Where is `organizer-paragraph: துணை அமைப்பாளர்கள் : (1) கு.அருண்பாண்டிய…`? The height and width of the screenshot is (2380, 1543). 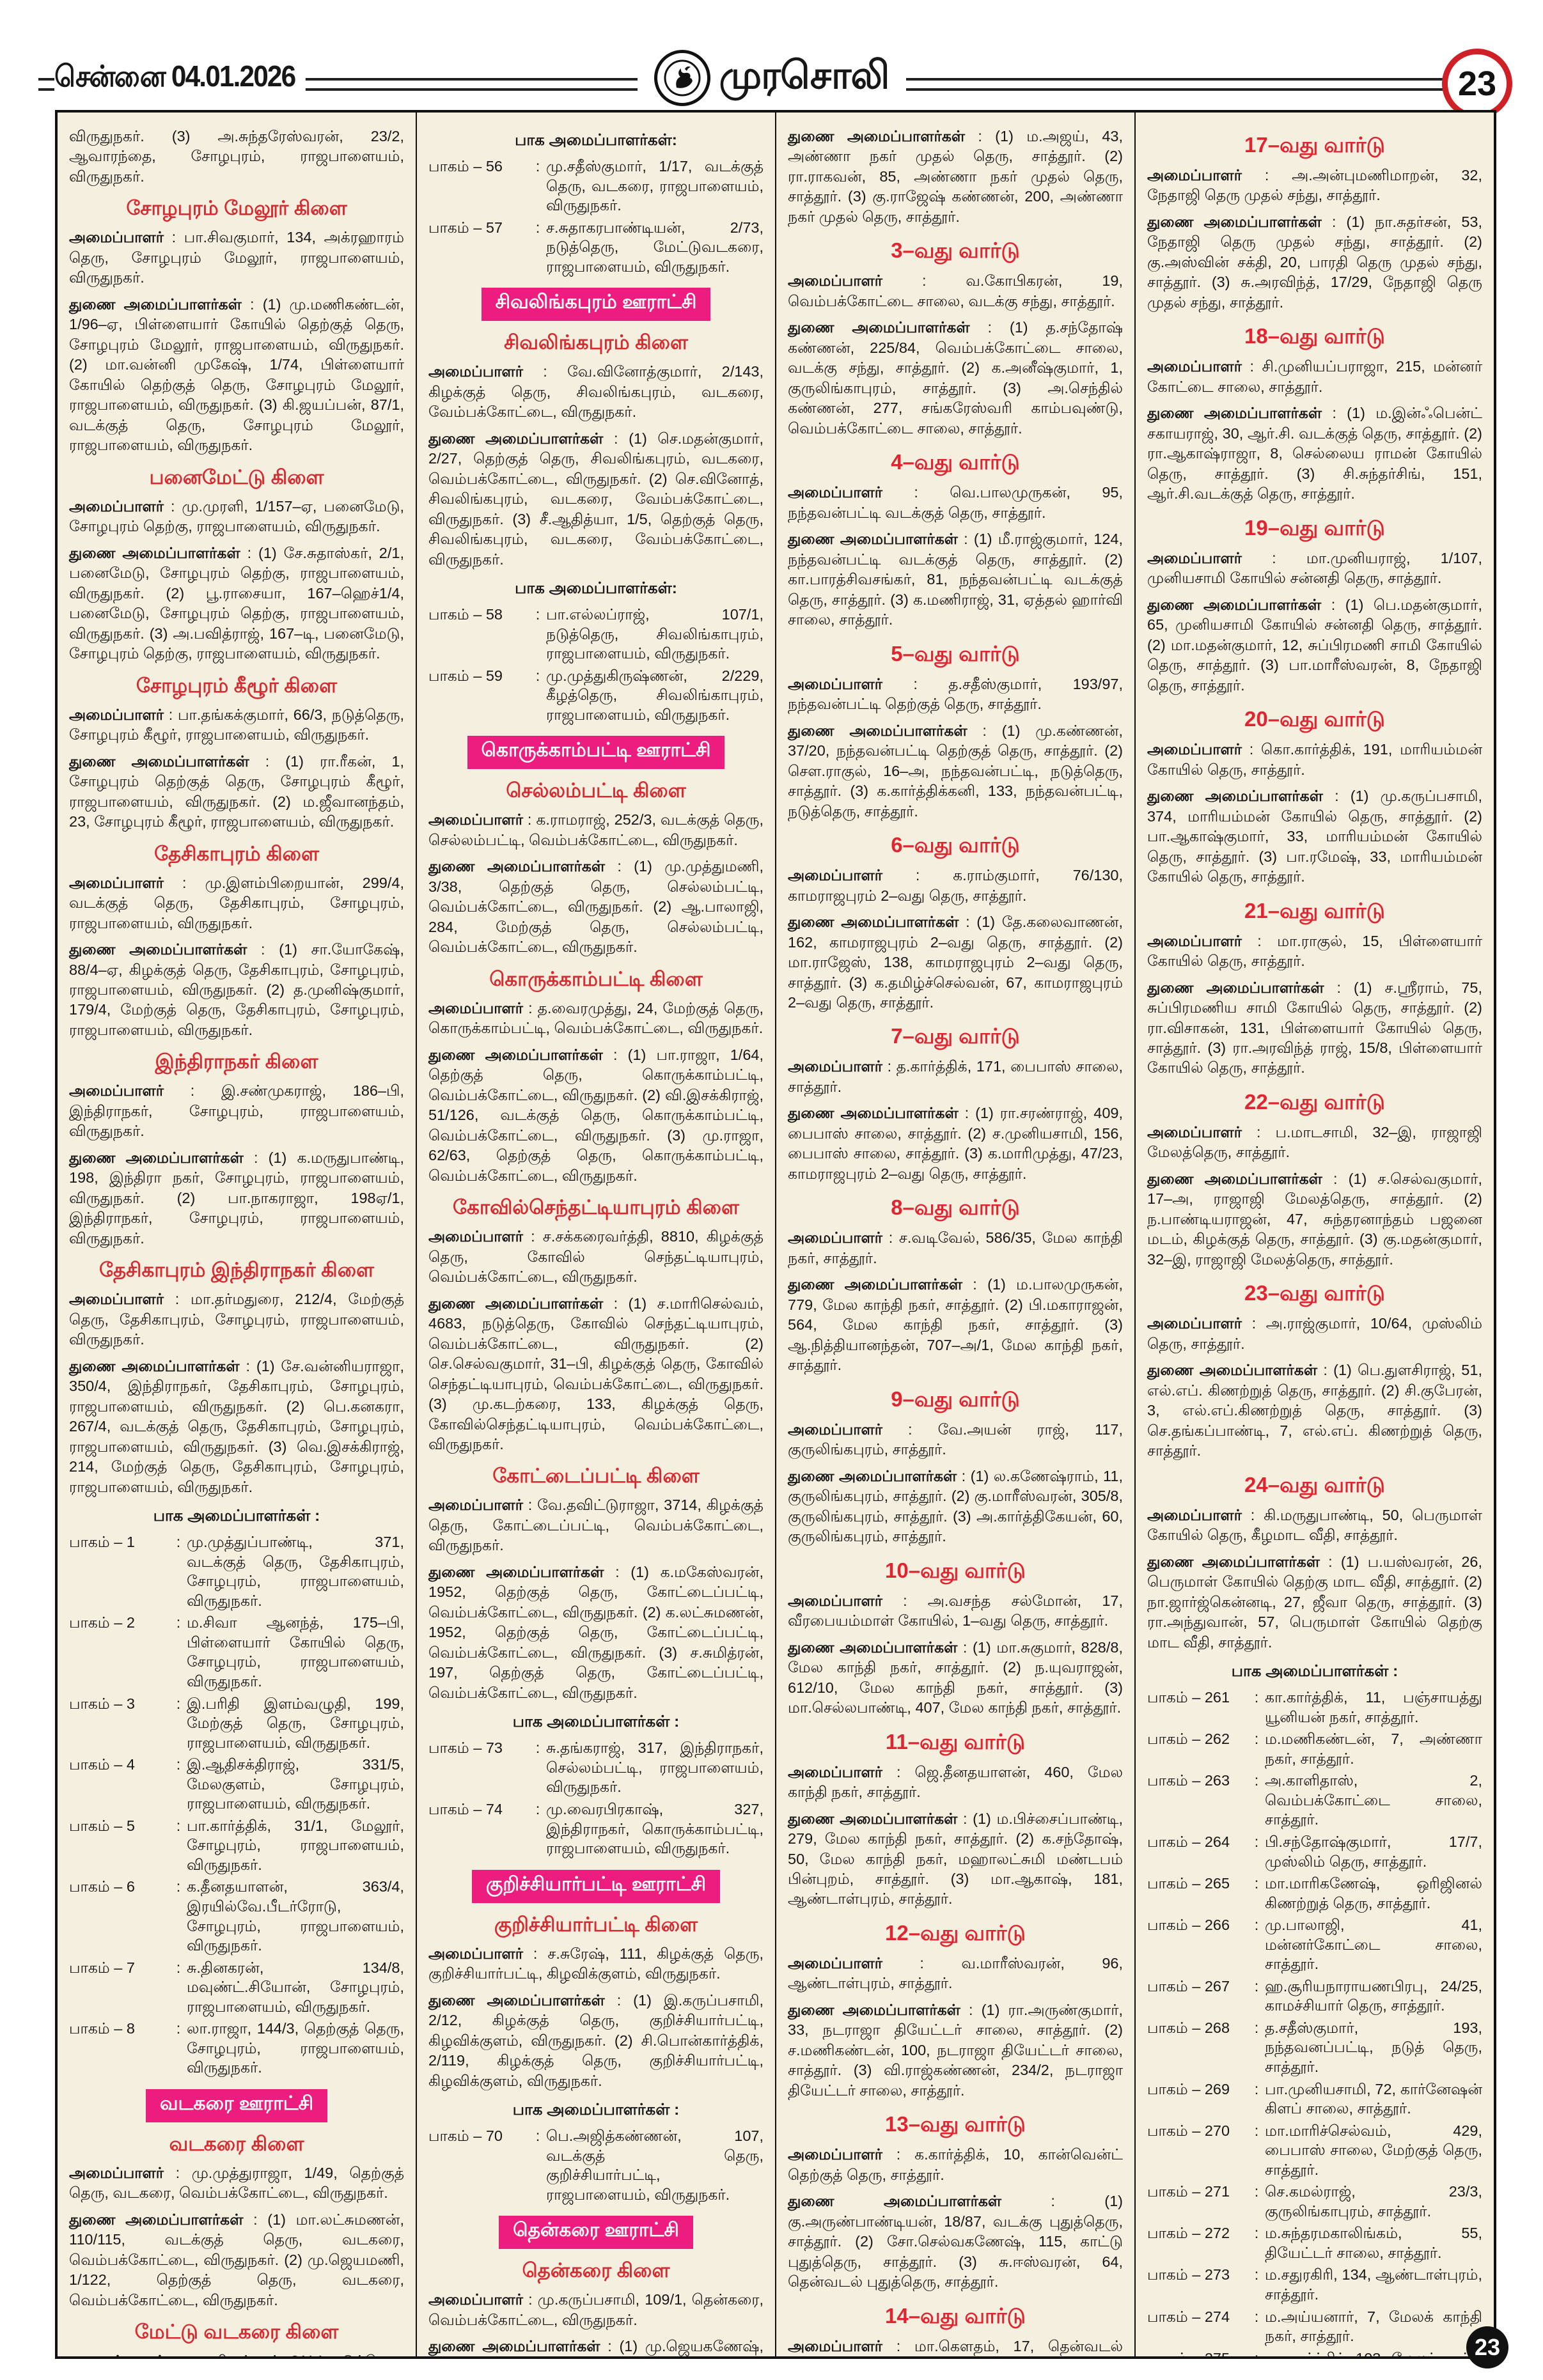
organizer-paragraph: துணை அமைப்பாளர்கள் : (1) கு.அருண்பாண்டிய… is located at coordinates (955, 2242).